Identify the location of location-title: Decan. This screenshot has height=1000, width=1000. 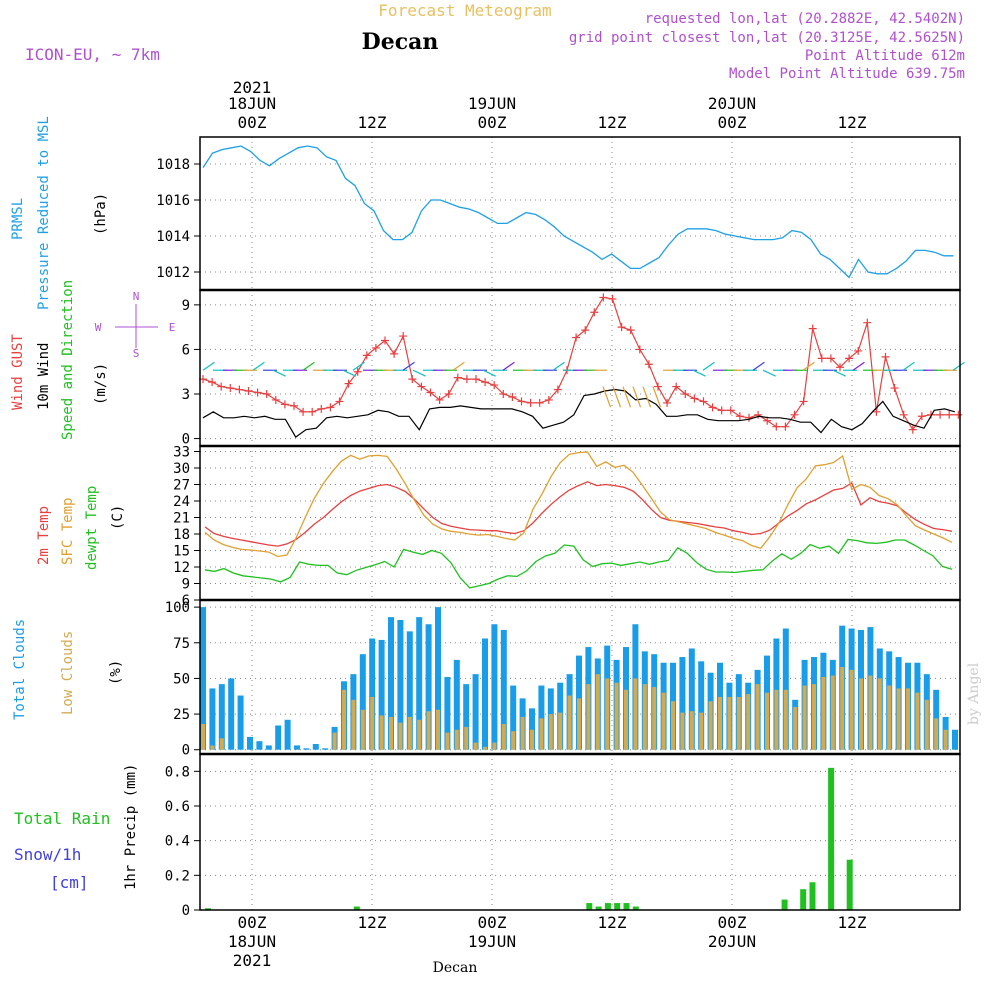
(400, 42).